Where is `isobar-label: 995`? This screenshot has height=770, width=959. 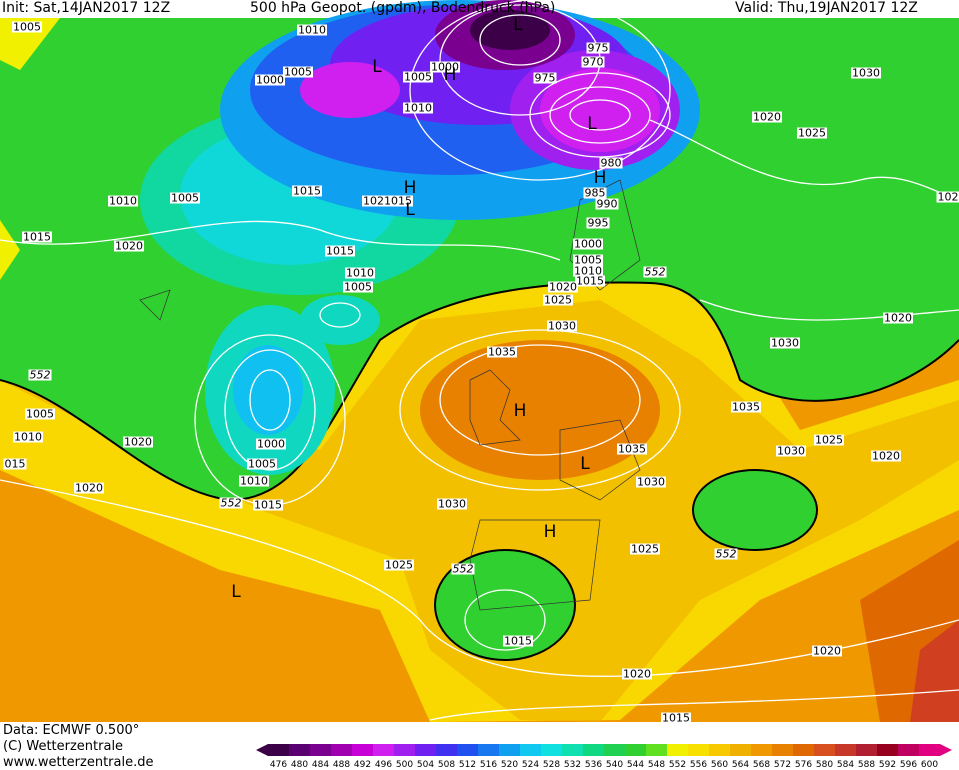 isobar-label: 995 is located at coordinates (598, 223).